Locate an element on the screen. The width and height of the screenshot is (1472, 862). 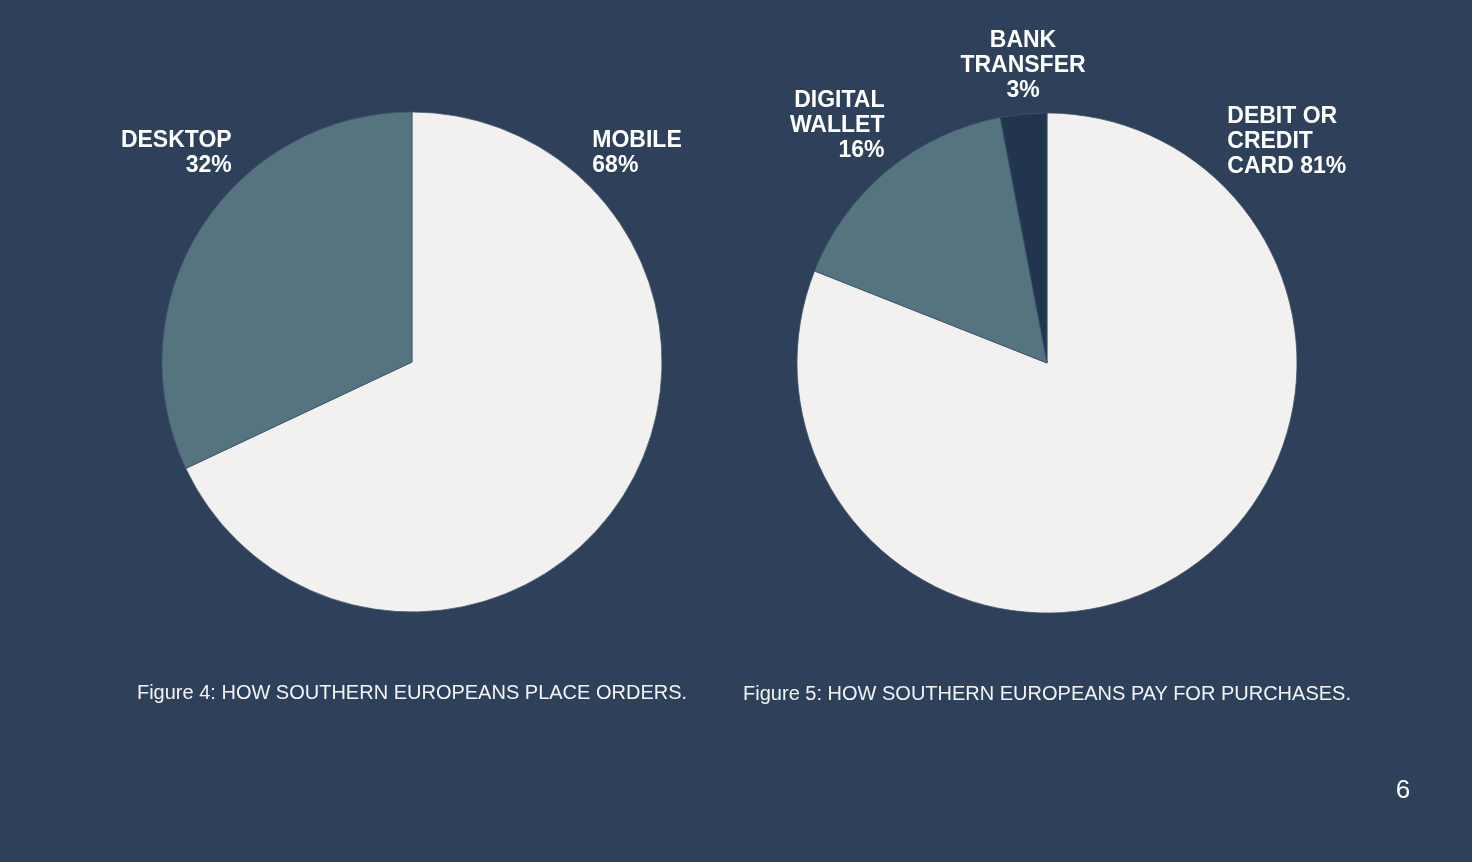
slice-label: MOBILE is located at coordinates (637, 138).